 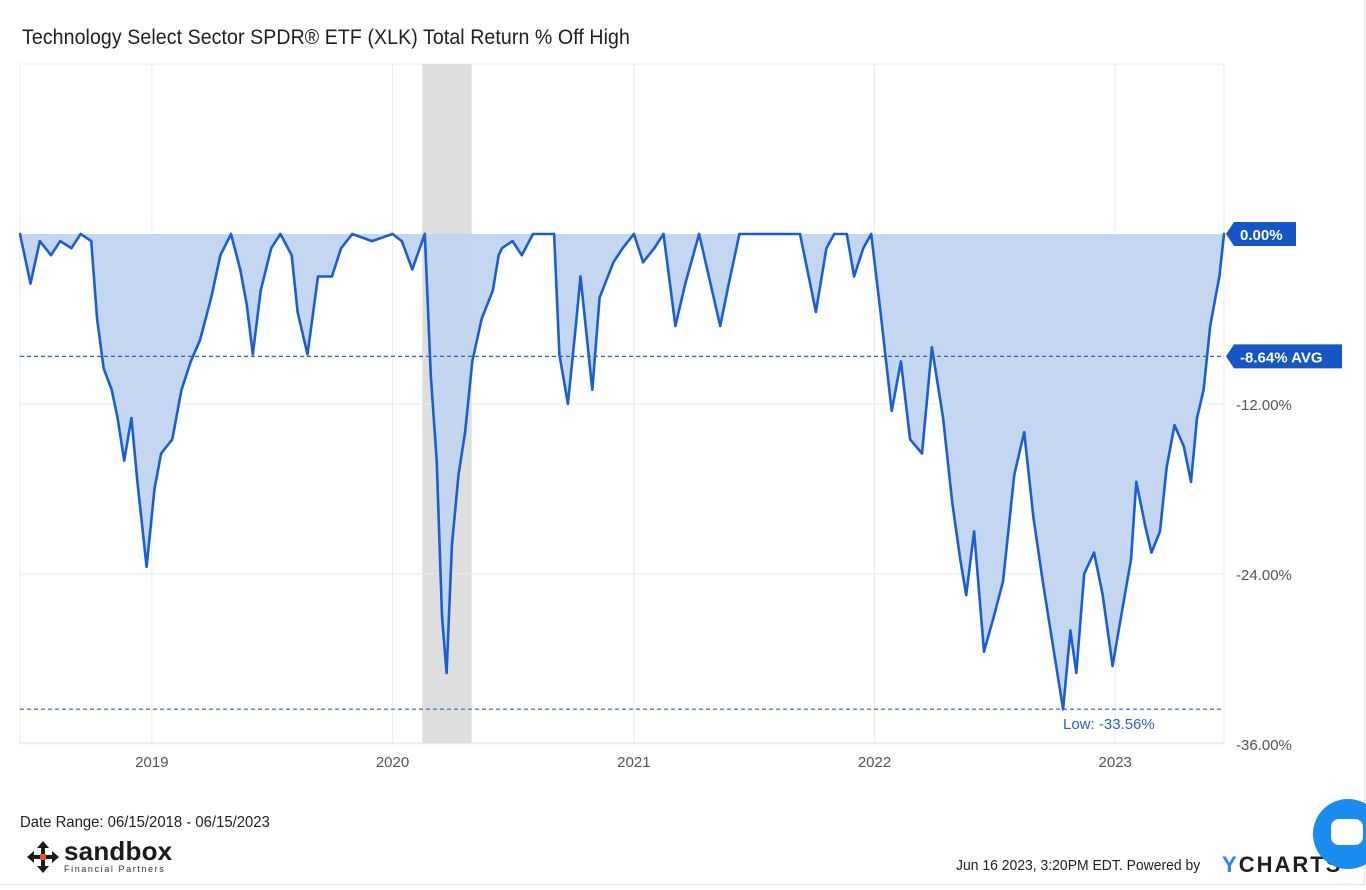 I want to click on x-tick-label: 2021, so click(x=633, y=762).